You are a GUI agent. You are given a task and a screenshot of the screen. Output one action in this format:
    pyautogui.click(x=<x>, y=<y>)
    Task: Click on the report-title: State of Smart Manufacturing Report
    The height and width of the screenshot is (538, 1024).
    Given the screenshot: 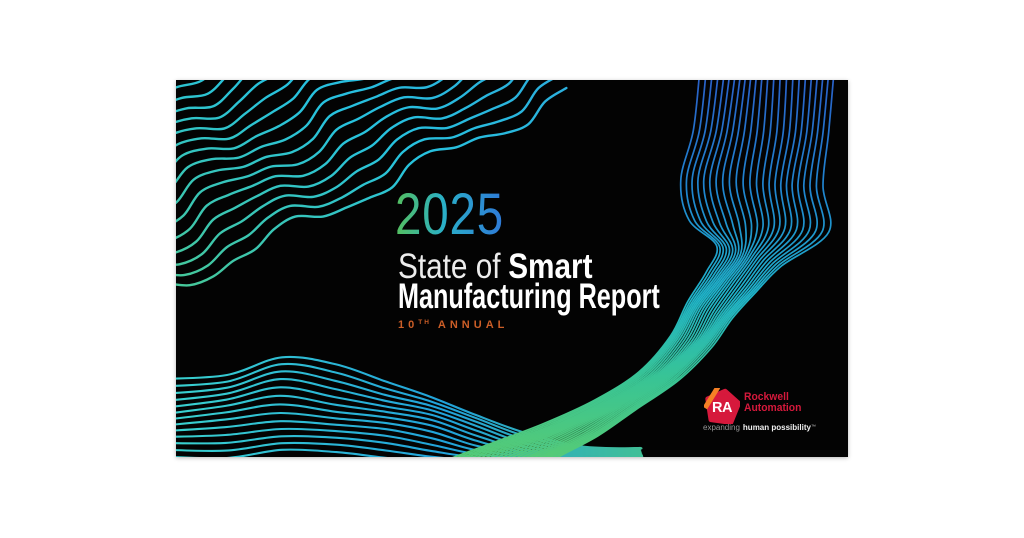 What is the action you would take?
    pyautogui.click(x=580, y=282)
    